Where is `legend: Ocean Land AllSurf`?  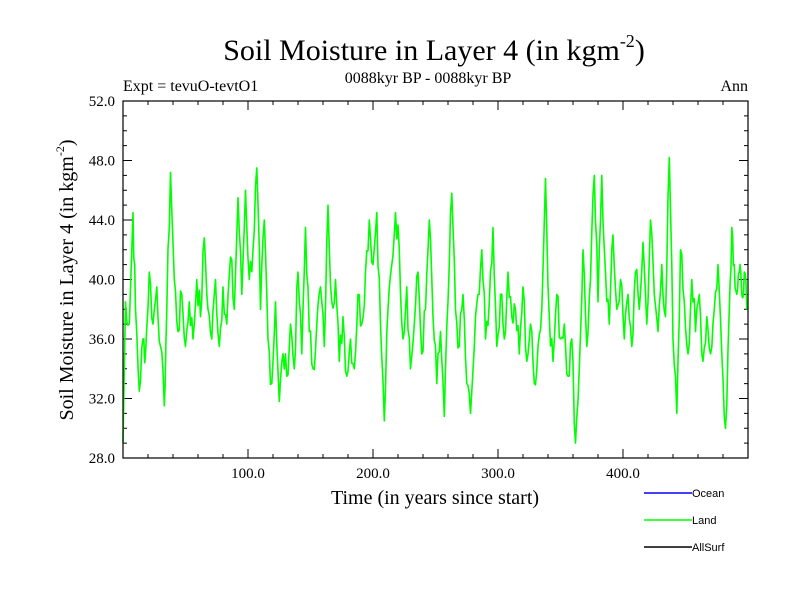 legend: Ocean Land AllSurf is located at coordinates (684, 521).